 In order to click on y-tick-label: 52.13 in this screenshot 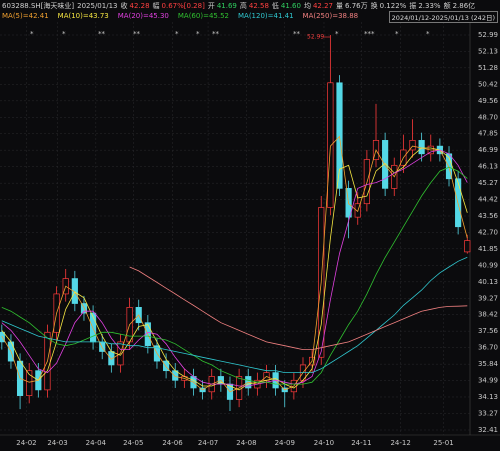, I will do `click(488, 52)`.